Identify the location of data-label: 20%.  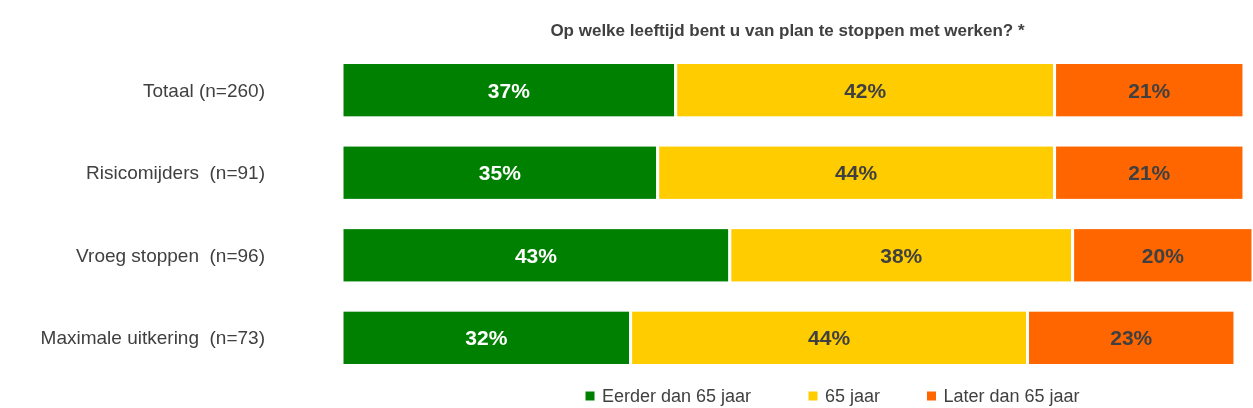
(1163, 255).